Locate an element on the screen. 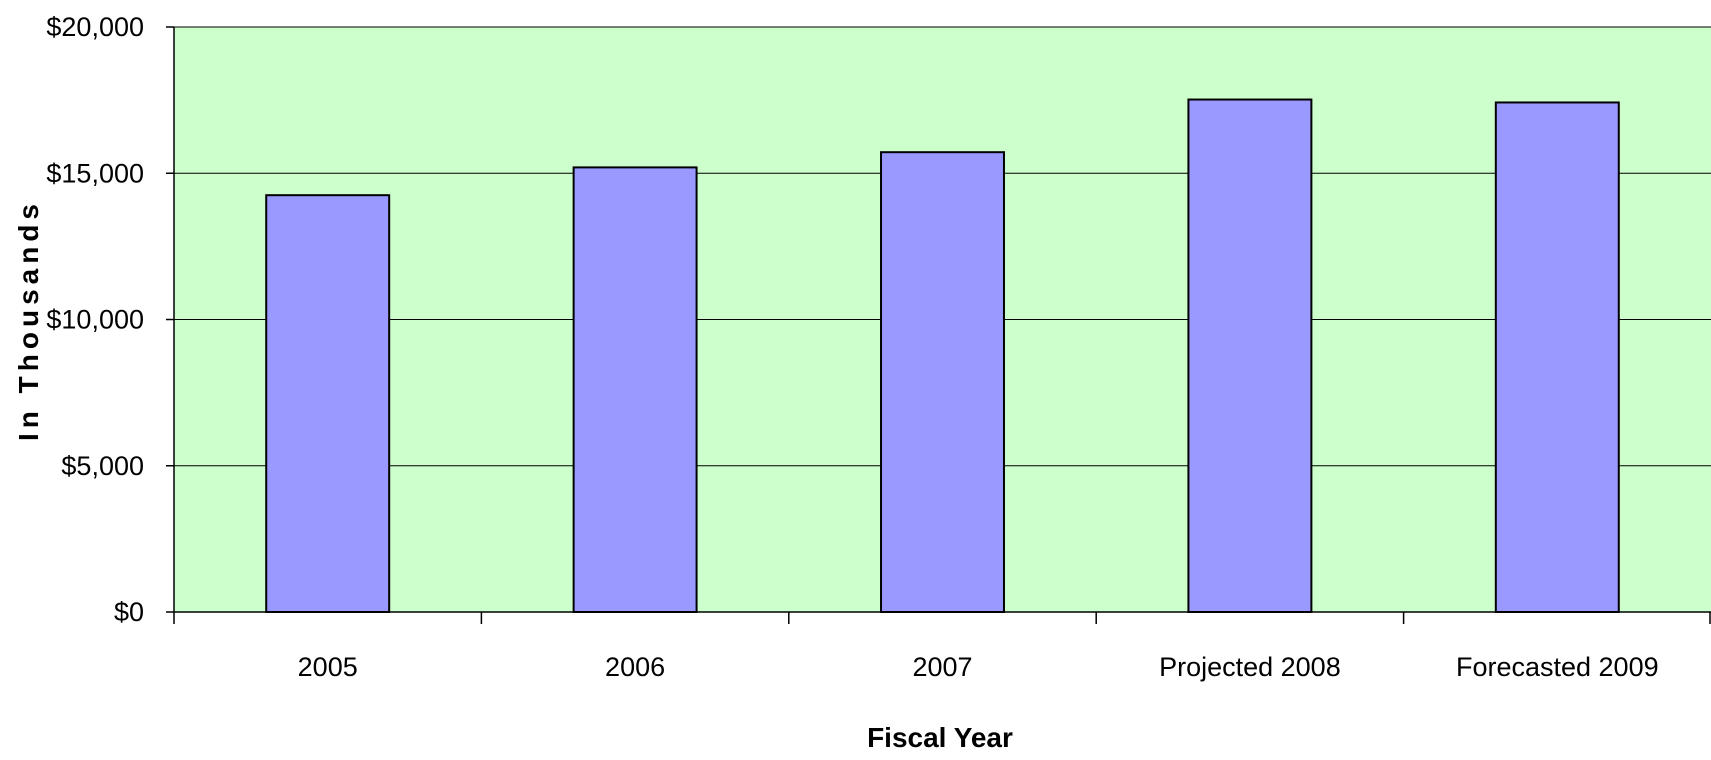 The image size is (1711, 760). x-axis-title: Fiscal Year is located at coordinates (940, 737).